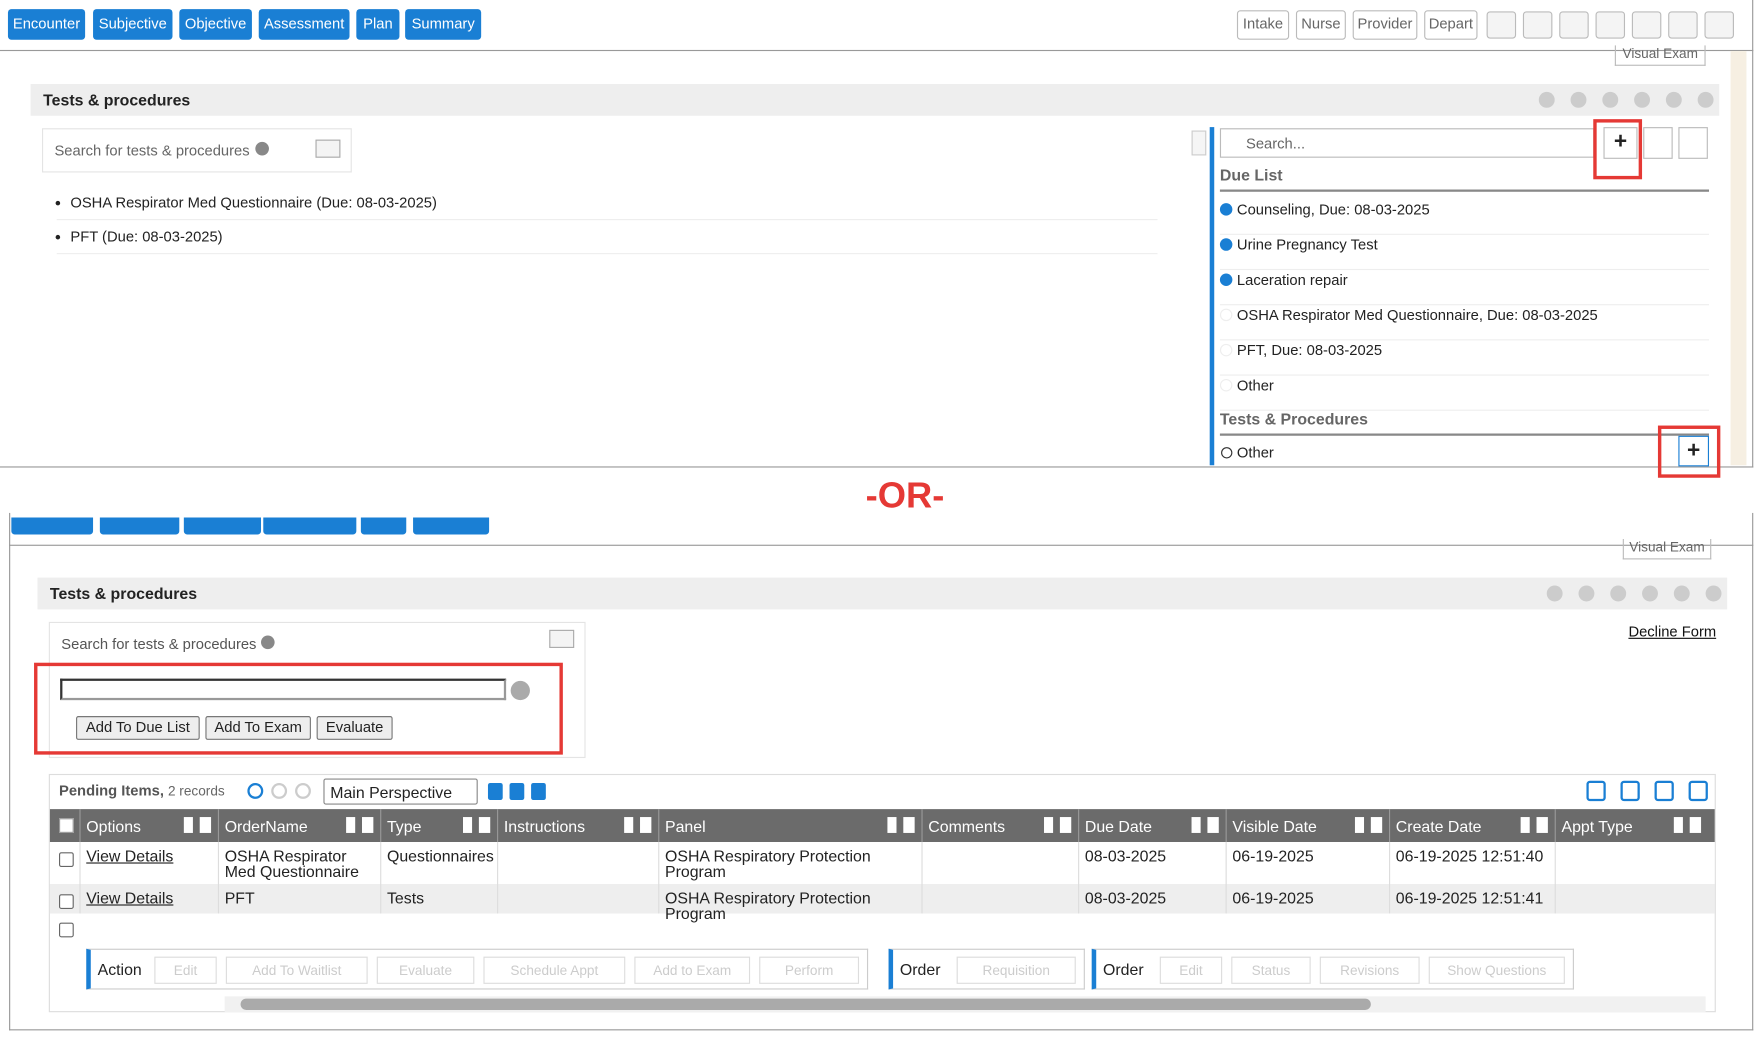 The height and width of the screenshot is (1053, 1759). I want to click on due-item: Laceration repair, so click(1464, 288).